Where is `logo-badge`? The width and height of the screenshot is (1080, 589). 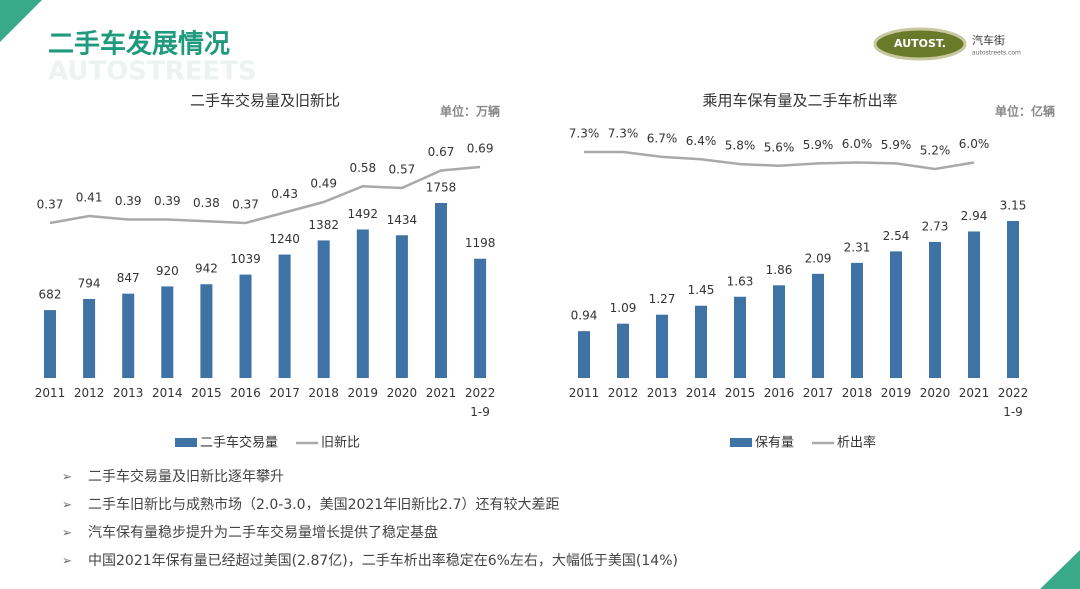
logo-badge is located at coordinates (920, 44).